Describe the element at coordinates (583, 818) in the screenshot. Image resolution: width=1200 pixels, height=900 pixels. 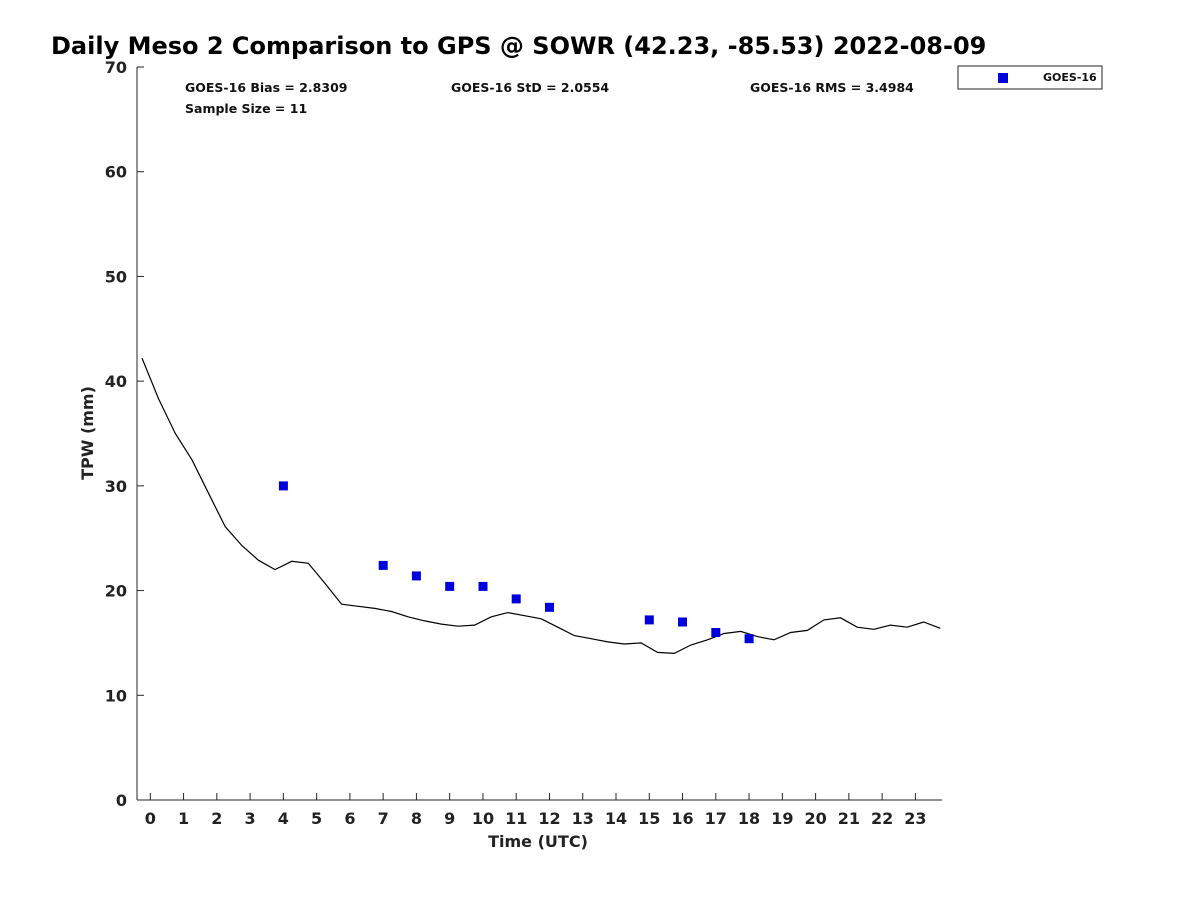
I see `x-tick-label: 13` at that location.